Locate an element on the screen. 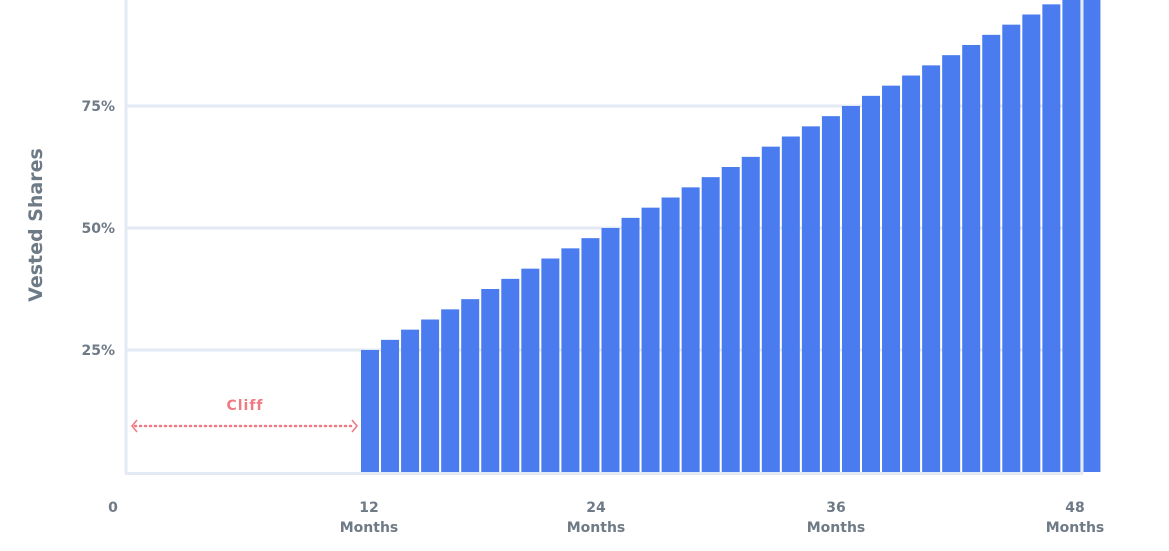 The image size is (1169, 551). x-tick-labels: 0 12 Months 24 Months 36 Months 48 Months is located at coordinates (606, 518).